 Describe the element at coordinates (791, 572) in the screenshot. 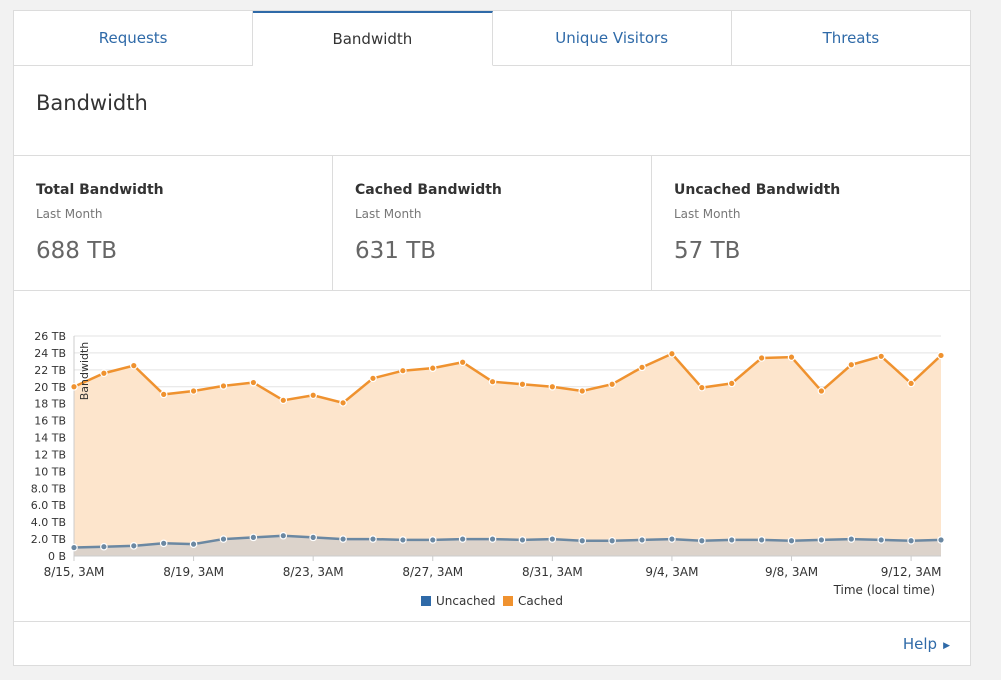

I see `x-tick-label: 9/8, 3AM` at that location.